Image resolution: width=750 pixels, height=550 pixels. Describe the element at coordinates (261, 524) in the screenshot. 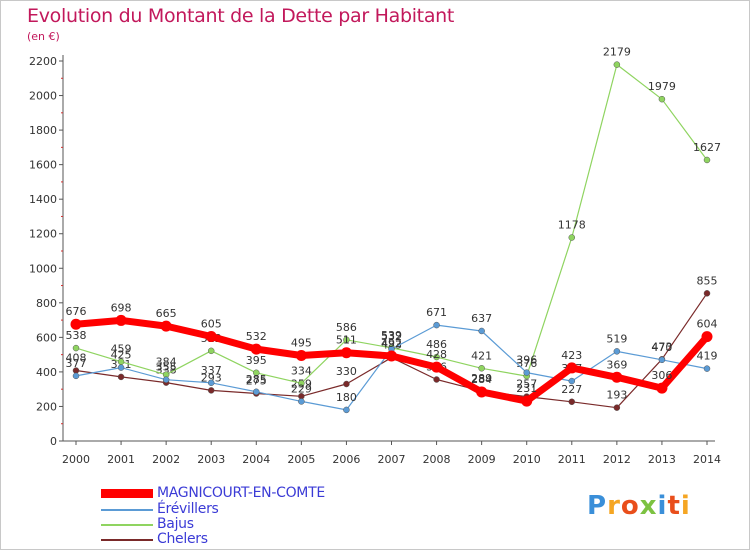

I see `legend-item-bajus: Bajus` at that location.